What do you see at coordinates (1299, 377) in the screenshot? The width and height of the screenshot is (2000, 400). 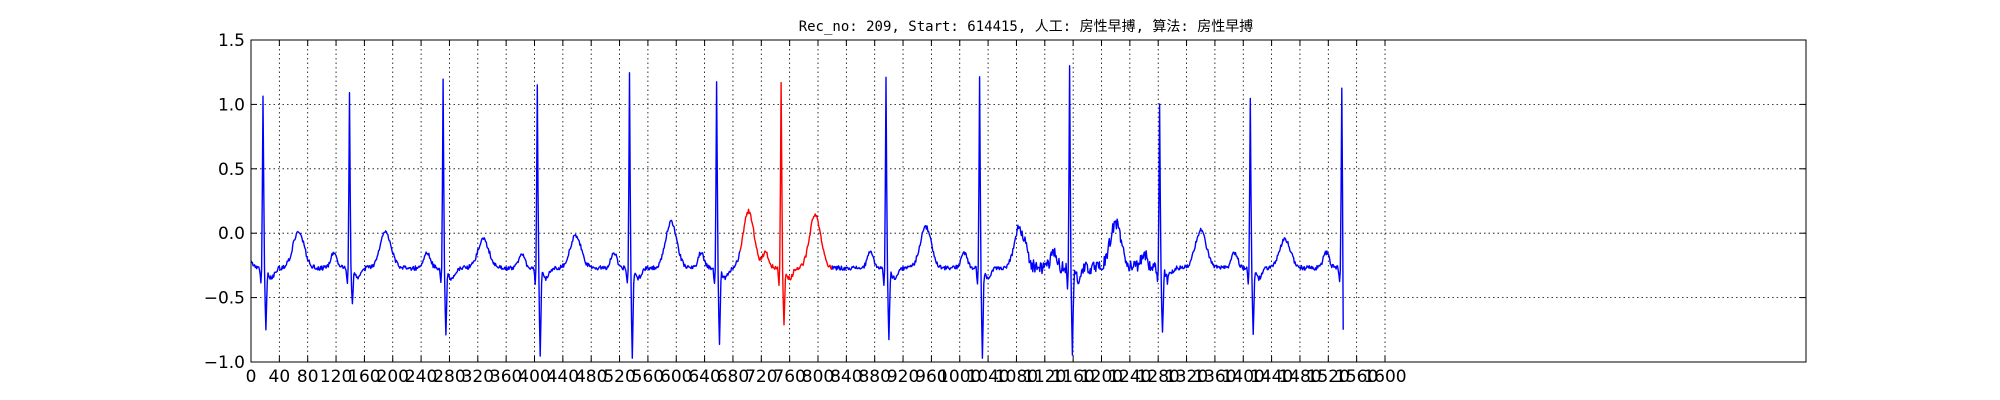 I see `x-tick-label: 1480` at bounding box center [1299, 377].